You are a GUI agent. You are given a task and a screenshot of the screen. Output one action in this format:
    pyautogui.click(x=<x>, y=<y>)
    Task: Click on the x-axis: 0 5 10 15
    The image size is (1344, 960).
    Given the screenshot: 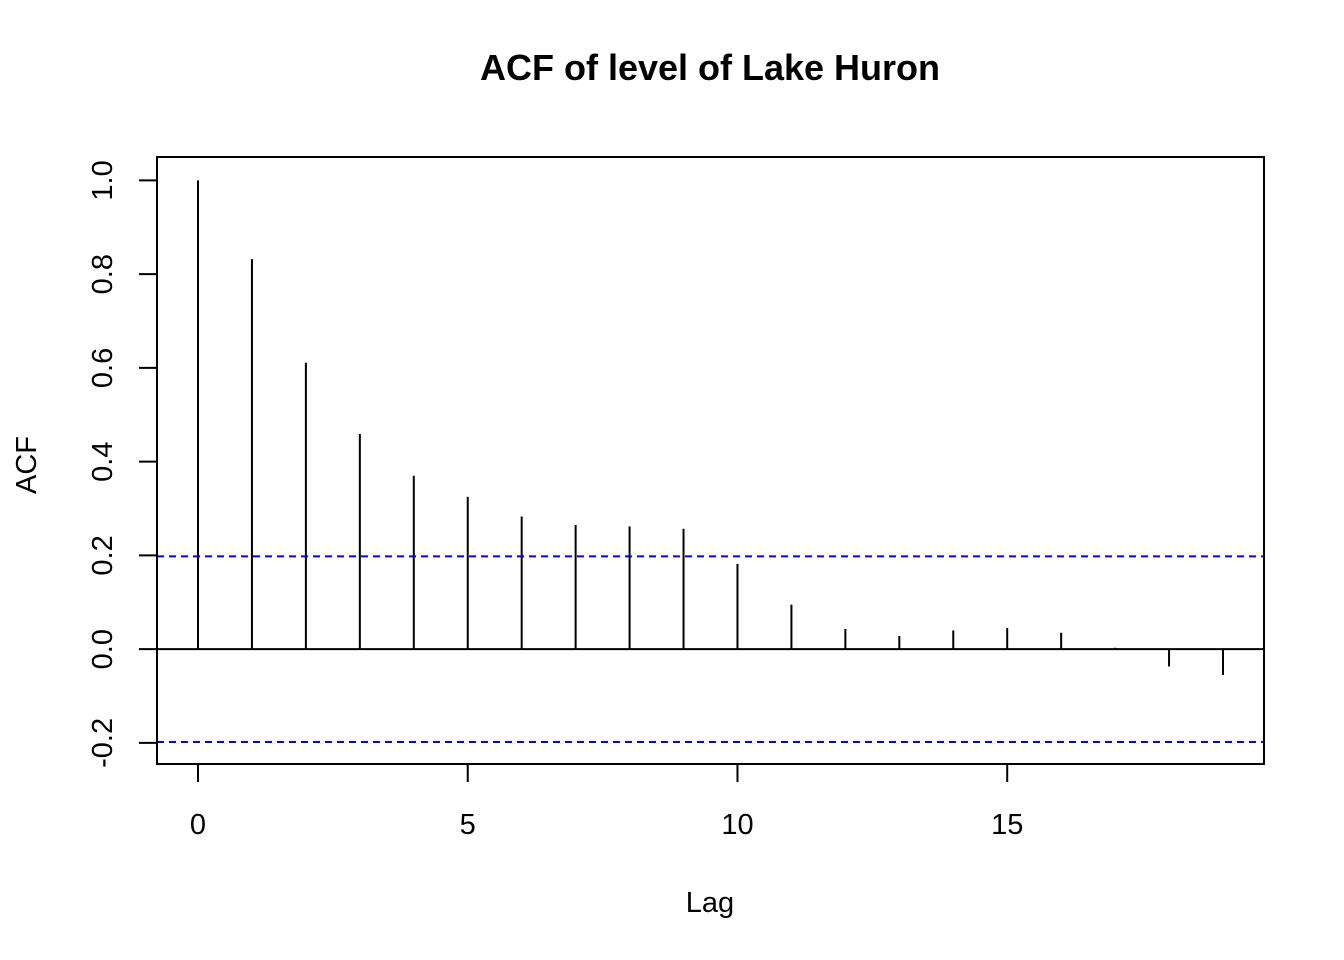 What is the action you would take?
    pyautogui.click(x=606, y=802)
    